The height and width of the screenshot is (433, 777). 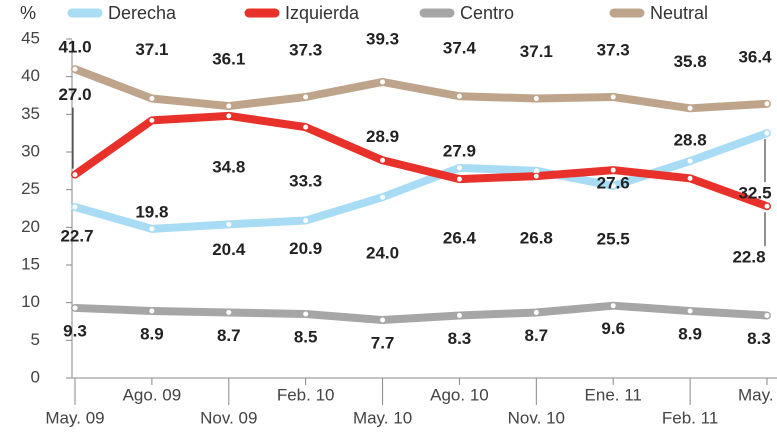 I want to click on data-label: 25.5, so click(x=613, y=238).